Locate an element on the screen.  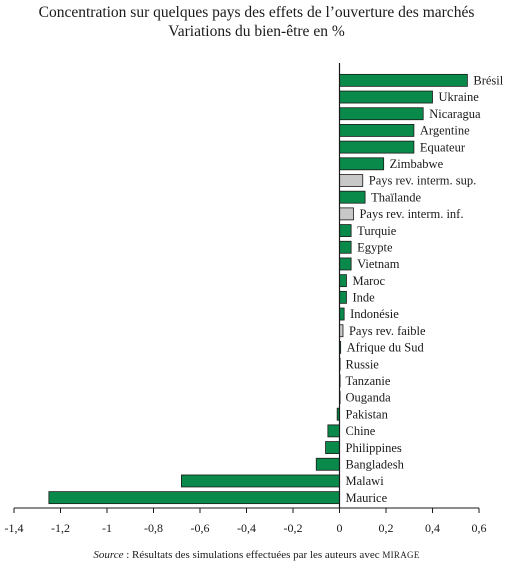
category-label: Russie is located at coordinates (363, 364).